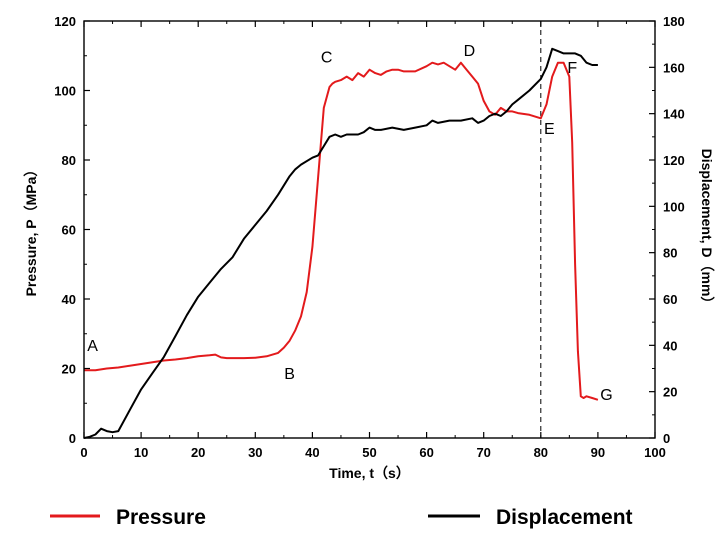 The width and height of the screenshot is (718, 534). What do you see at coordinates (369, 452) in the screenshot?
I see `x-tick-label: 50` at bounding box center [369, 452].